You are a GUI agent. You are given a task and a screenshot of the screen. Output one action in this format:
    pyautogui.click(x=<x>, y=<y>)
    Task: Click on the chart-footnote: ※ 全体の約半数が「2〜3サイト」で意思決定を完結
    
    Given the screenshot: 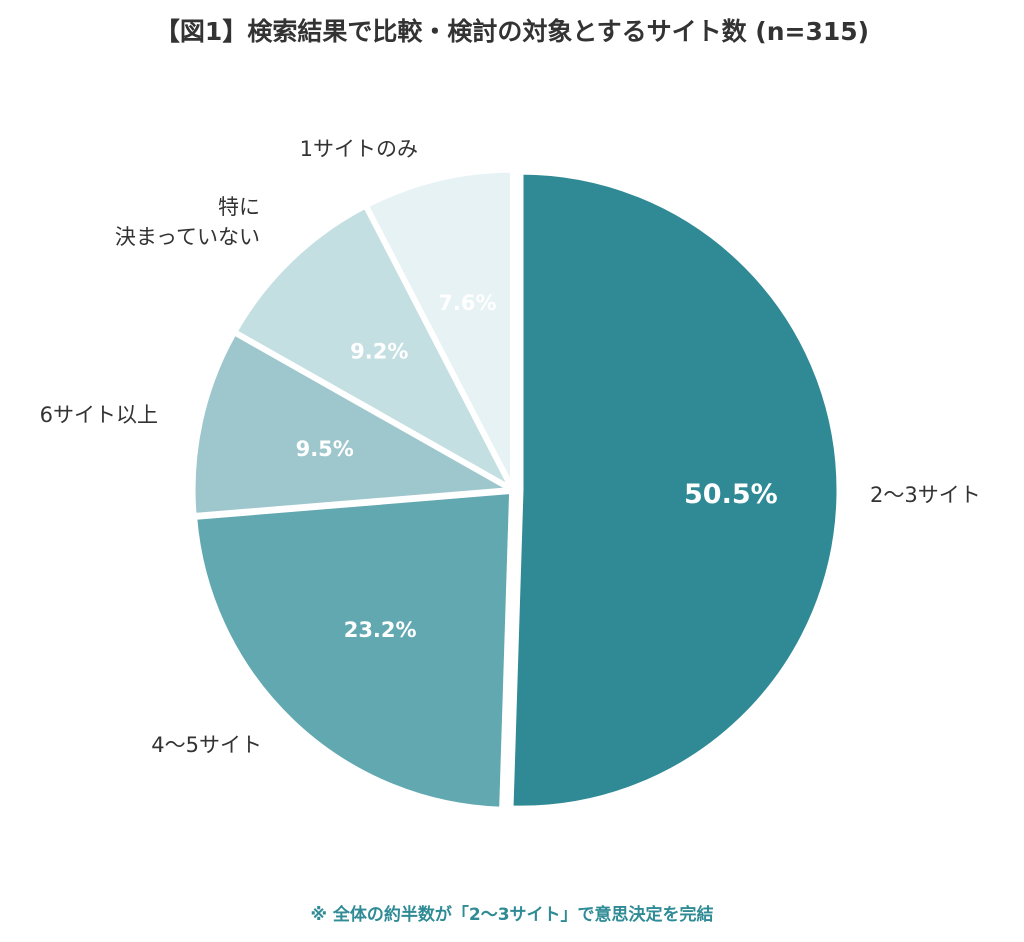 What is the action you would take?
    pyautogui.click(x=512, y=915)
    